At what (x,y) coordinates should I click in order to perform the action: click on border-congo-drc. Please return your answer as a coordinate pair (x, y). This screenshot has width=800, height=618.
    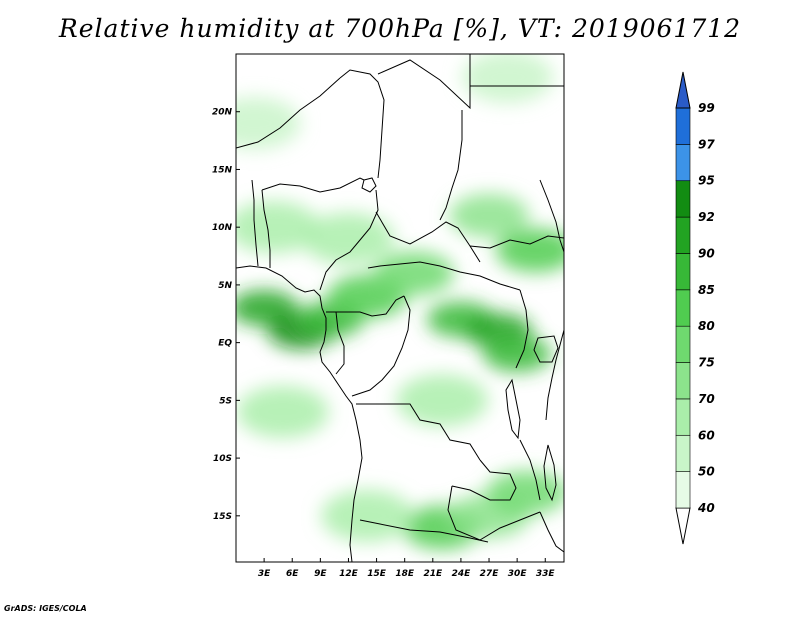
    Looking at the image, I should click on (381, 346).